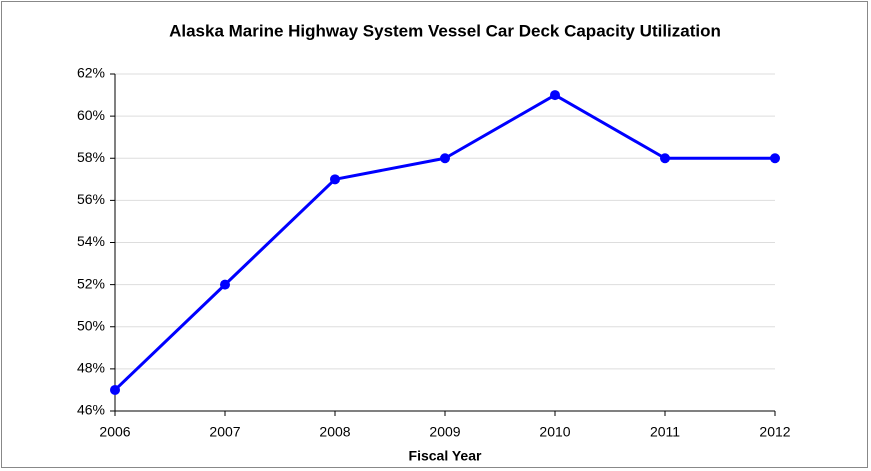  Describe the element at coordinates (554, 432) in the screenshot. I see `x-tick-label: 2010` at that location.